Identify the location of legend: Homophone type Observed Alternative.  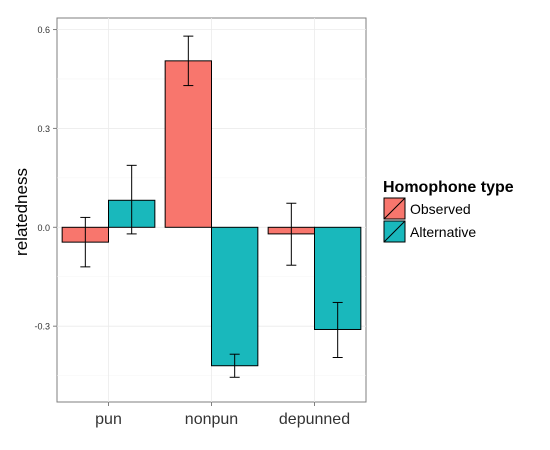
(448, 211).